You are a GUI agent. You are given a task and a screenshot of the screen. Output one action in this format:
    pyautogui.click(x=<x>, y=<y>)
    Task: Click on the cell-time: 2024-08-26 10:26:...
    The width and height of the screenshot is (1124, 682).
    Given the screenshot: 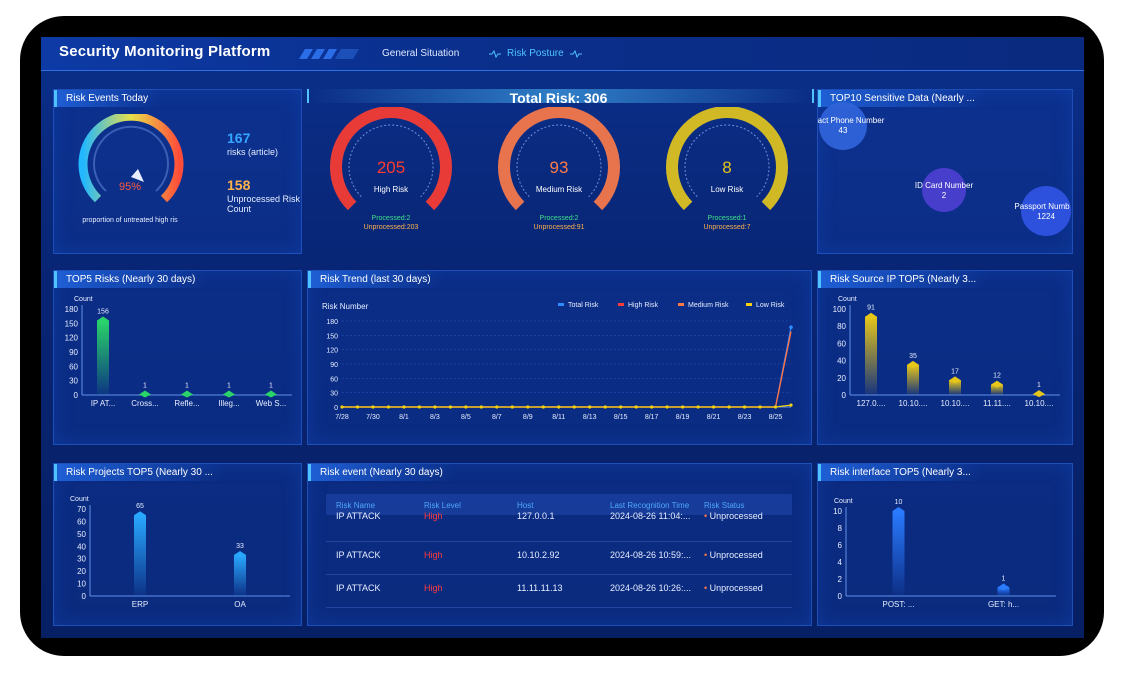 What is the action you would take?
    pyautogui.click(x=651, y=588)
    